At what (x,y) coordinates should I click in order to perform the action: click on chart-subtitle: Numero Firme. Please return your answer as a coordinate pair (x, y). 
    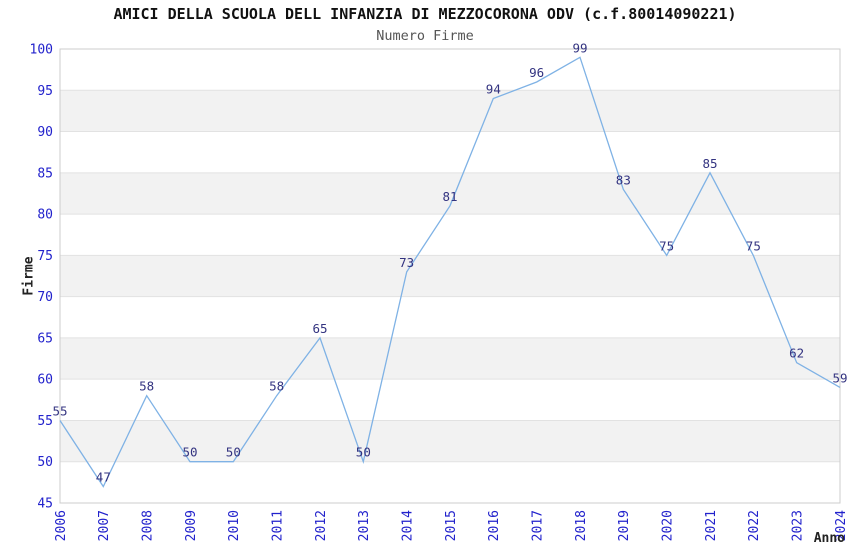
    Looking at the image, I should click on (425, 36).